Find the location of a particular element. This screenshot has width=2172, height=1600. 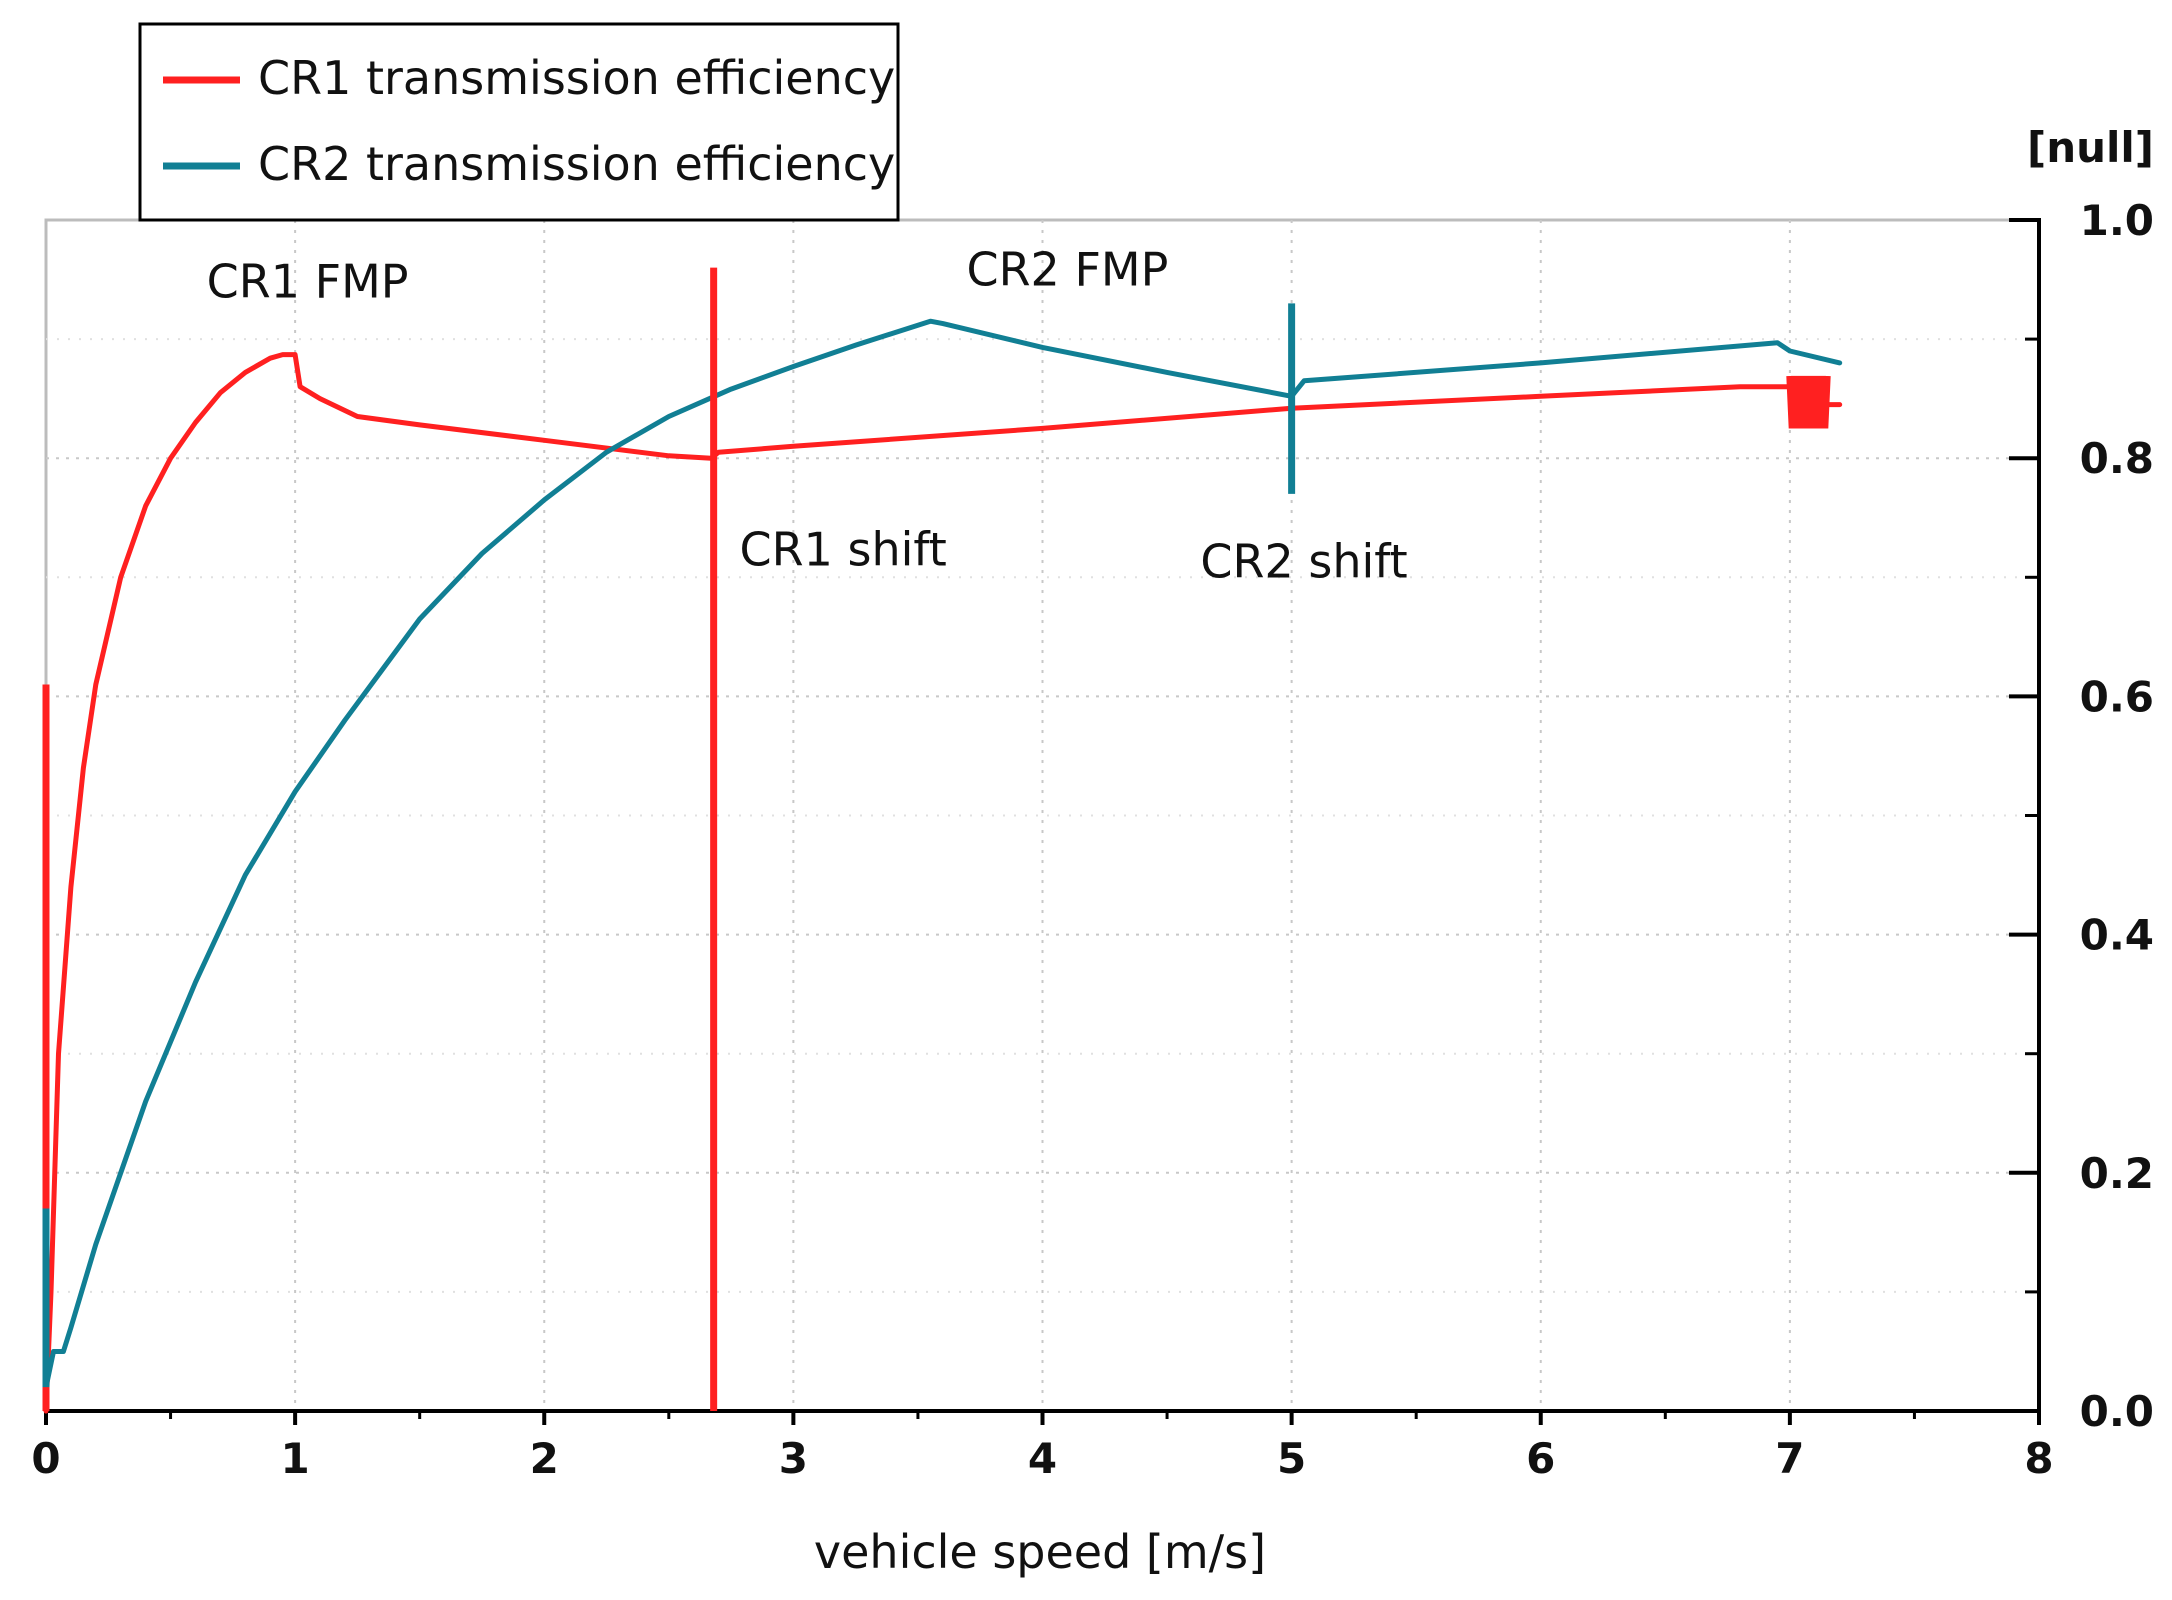

y-tick-label: 0.8 is located at coordinates (2117, 458).